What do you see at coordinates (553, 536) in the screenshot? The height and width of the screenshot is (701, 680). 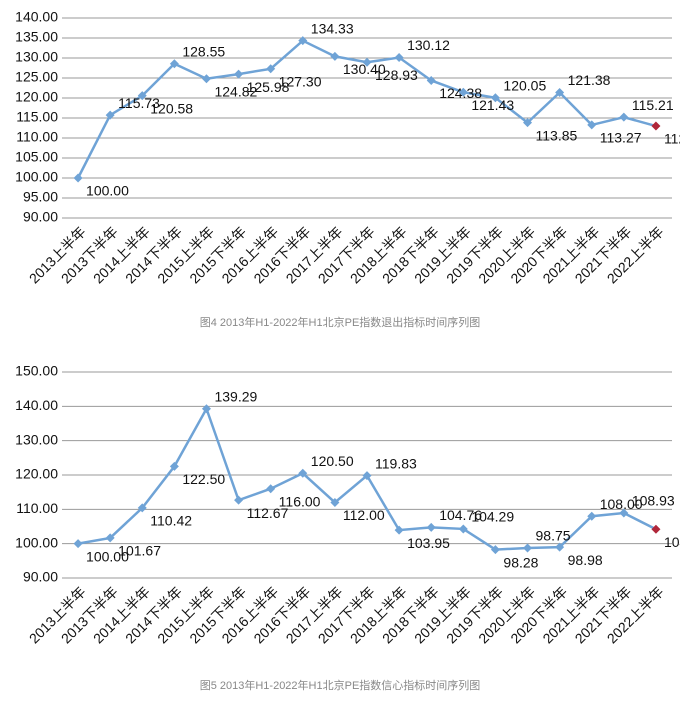 I see `data-label: 98.75` at bounding box center [553, 536].